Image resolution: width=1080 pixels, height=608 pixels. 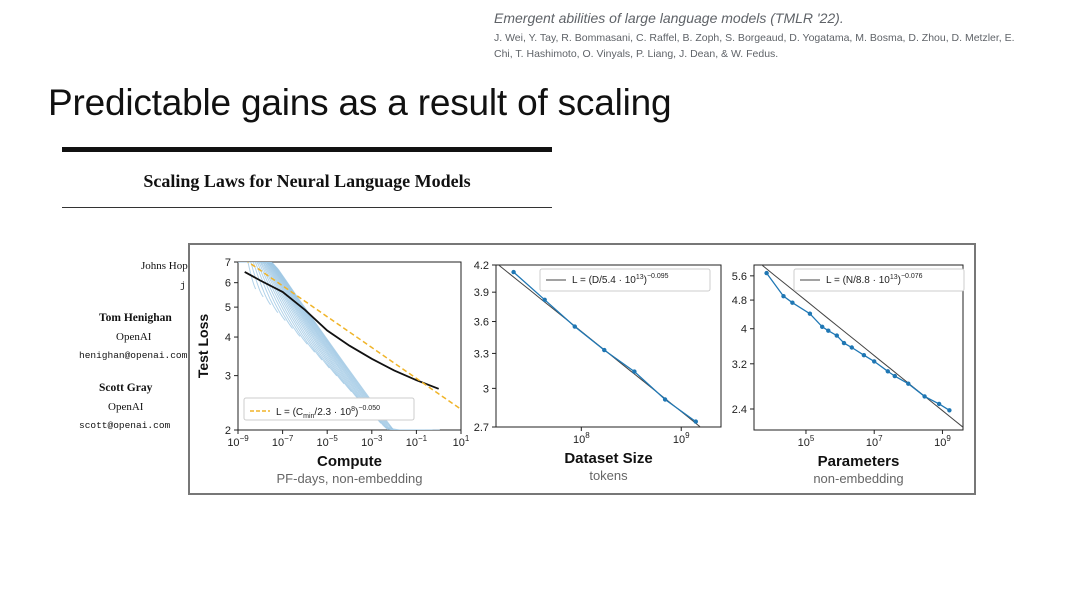 I want to click on y-tick-label: 5, so click(x=228, y=308).